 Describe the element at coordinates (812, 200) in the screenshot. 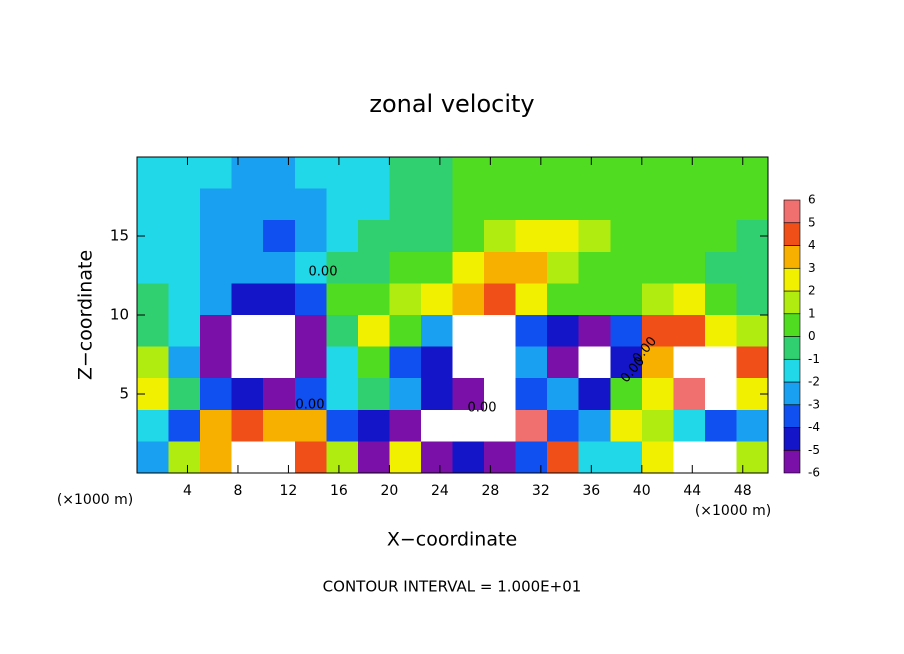

I see `colorbar-label: 6` at that location.